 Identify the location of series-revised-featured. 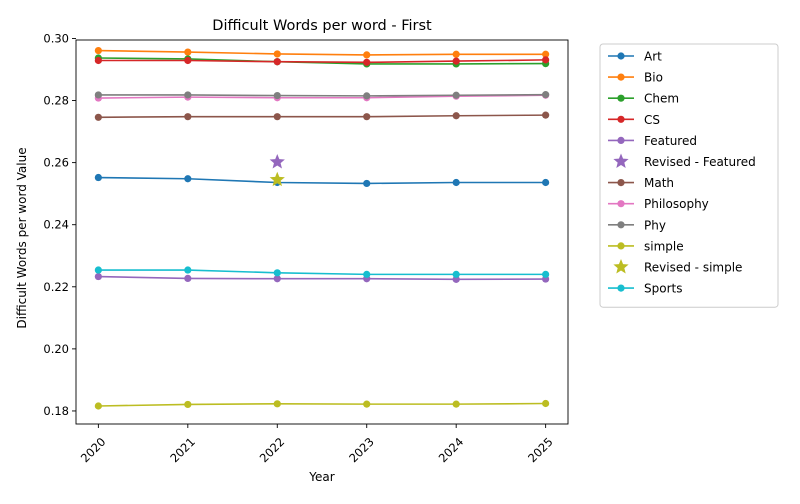
(277, 161).